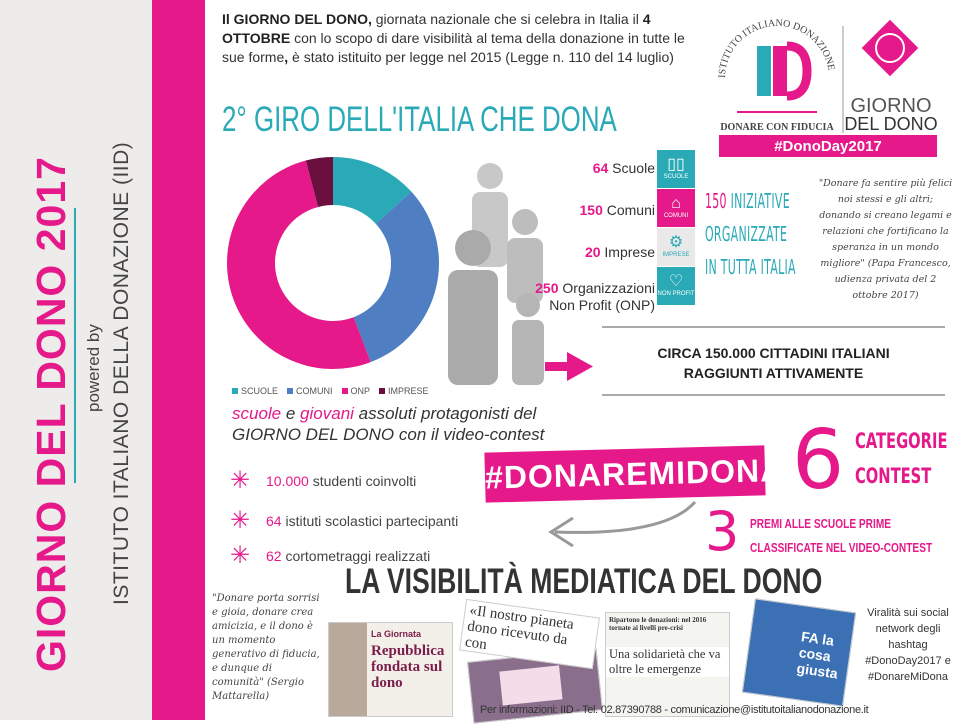  I want to click on donut-slice-scuole, so click(372, 190).